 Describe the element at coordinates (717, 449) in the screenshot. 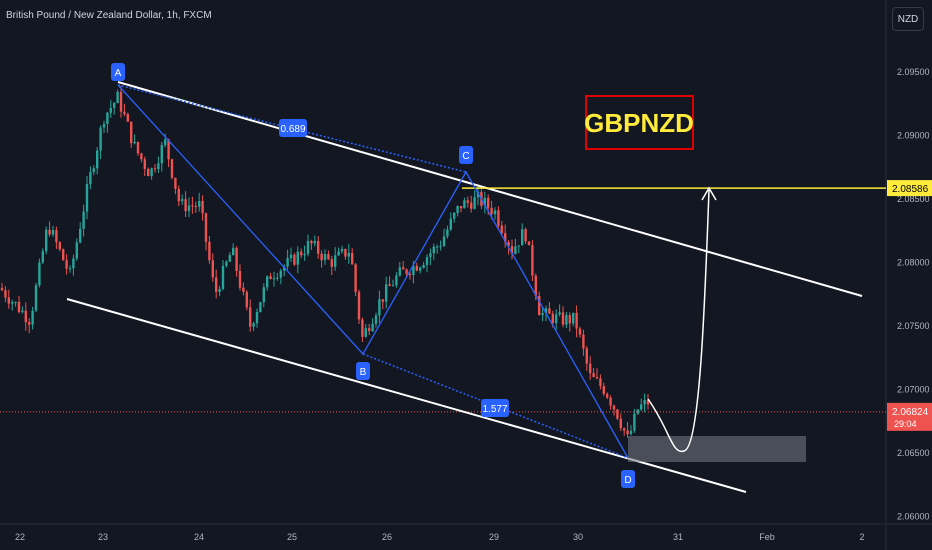

I see `demand-zone-box` at that location.